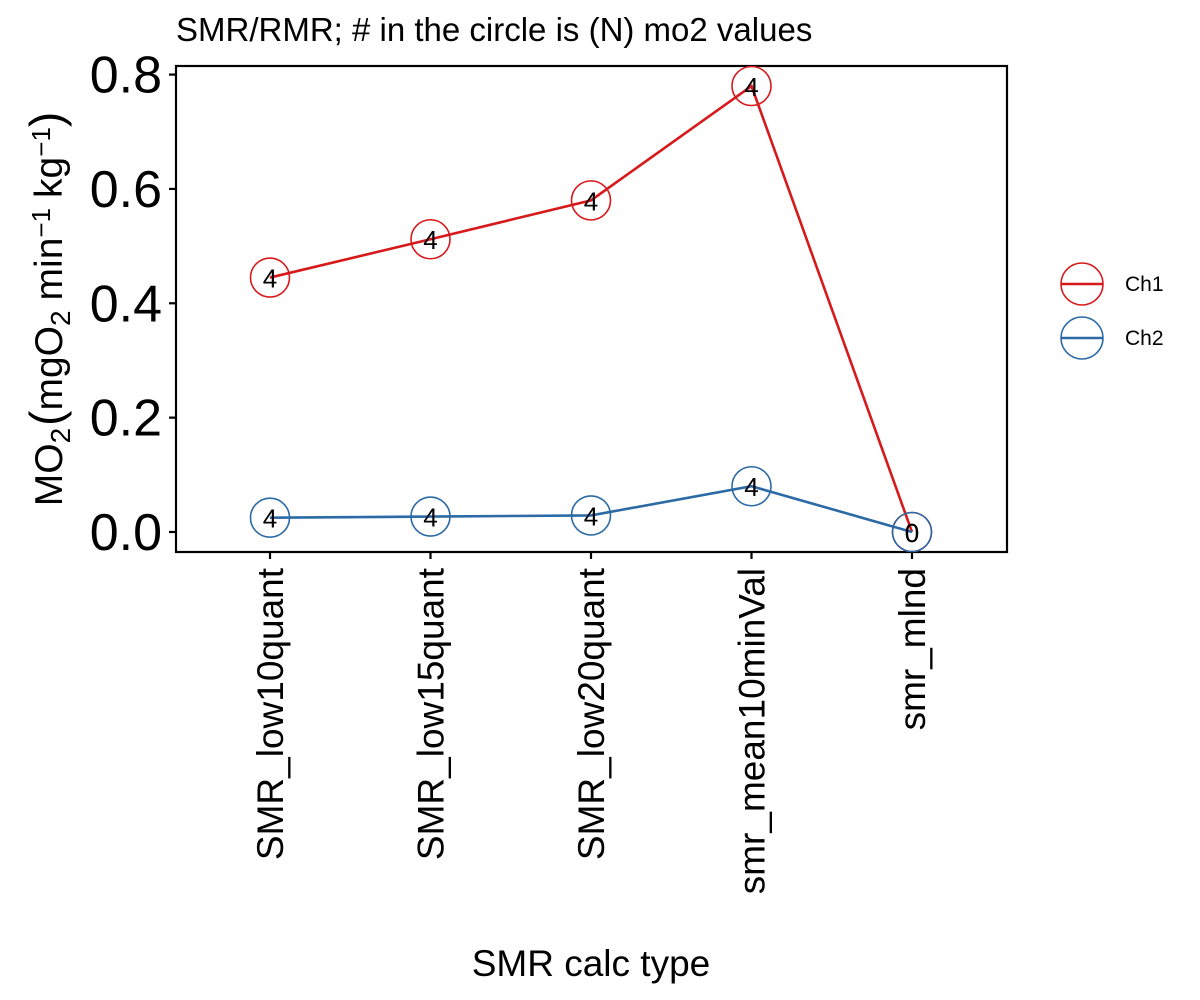  I want to click on x-tick-label-group: smr_mlnd, so click(912, 649).